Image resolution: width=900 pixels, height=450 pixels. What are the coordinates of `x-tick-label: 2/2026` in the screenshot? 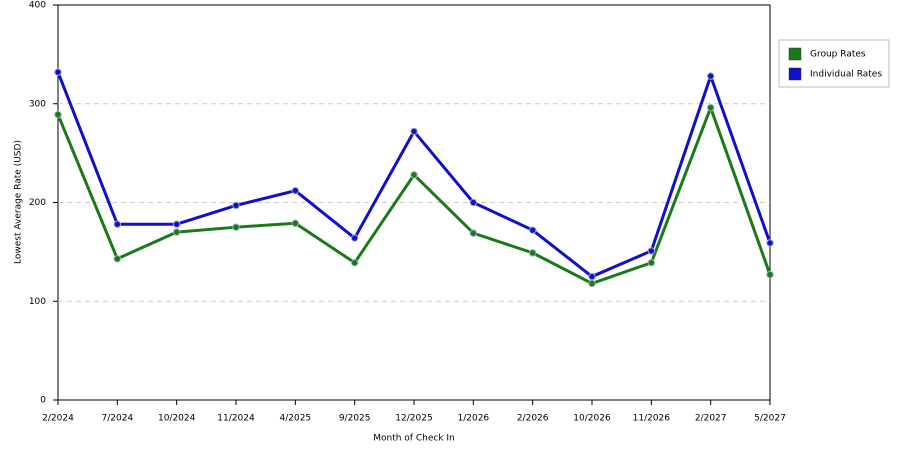 It's located at (533, 419).